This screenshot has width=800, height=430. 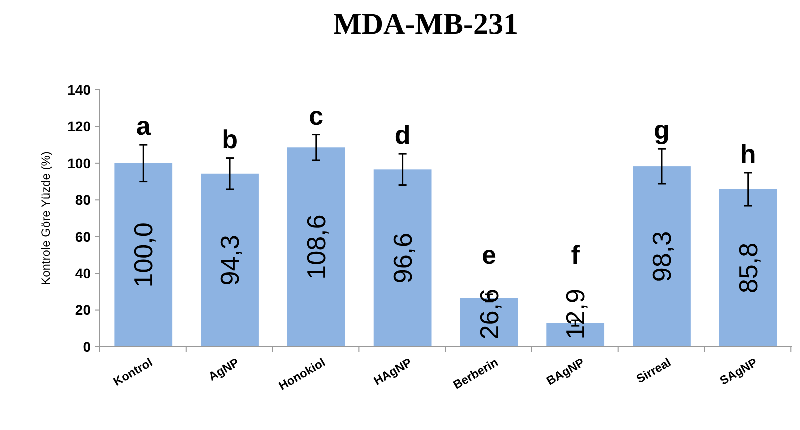 I want to click on annotation: h, so click(x=748, y=153).